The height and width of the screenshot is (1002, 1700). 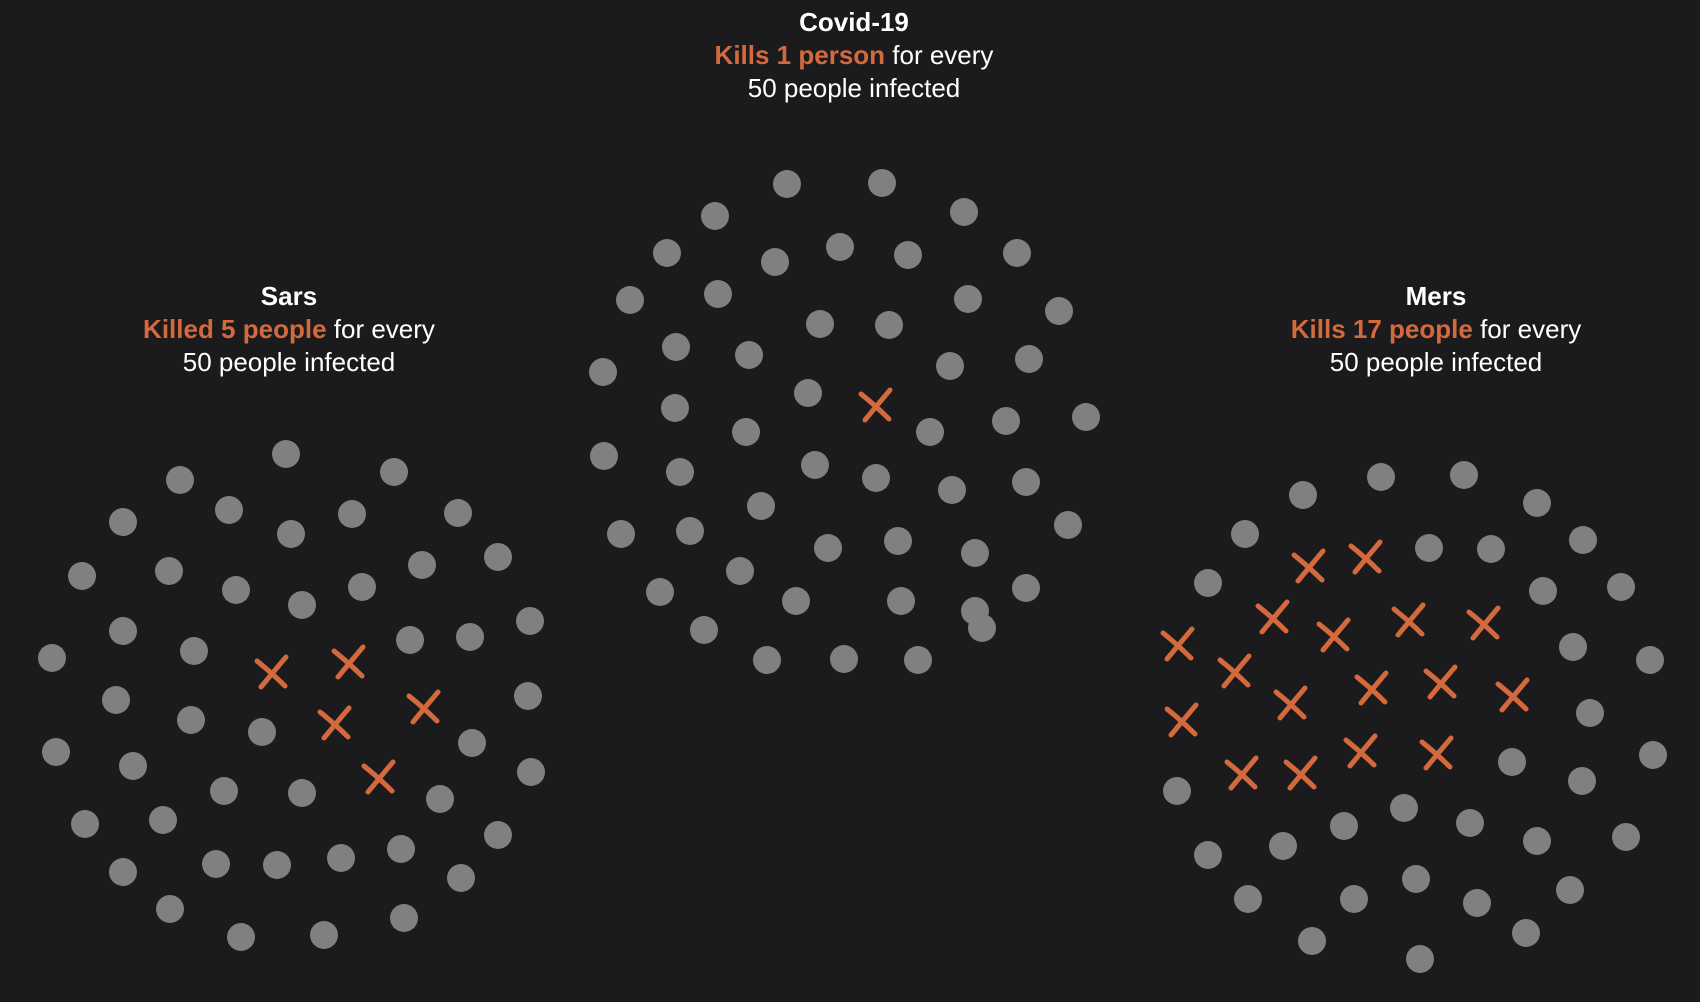 What do you see at coordinates (854, 22) in the screenshot?
I see `covid-title: Covid-19` at bounding box center [854, 22].